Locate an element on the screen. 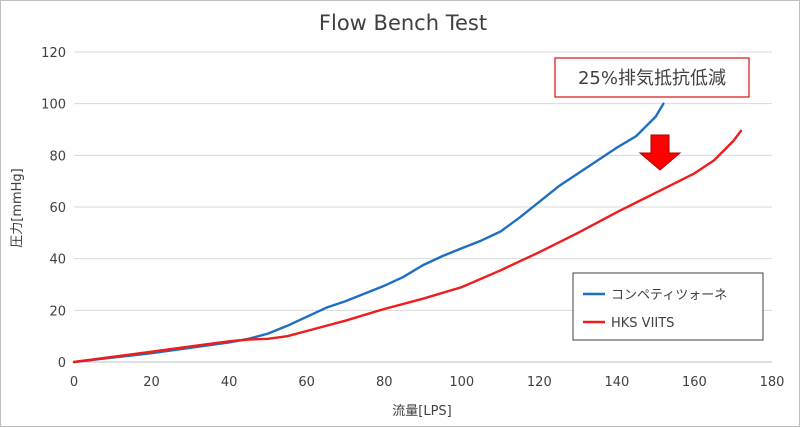 The width and height of the screenshot is (800, 428). y-tick-label: 80 is located at coordinates (57, 156).